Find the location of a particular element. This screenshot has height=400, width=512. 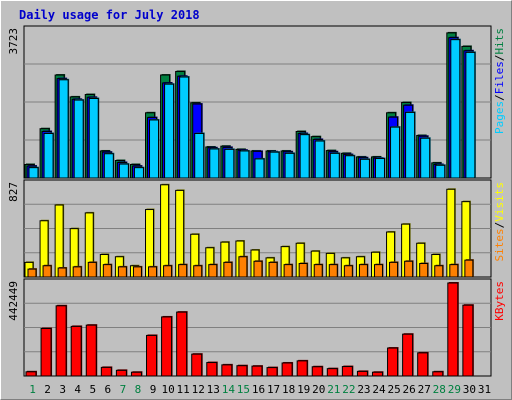

x-tick-label-30: 30 is located at coordinates (469, 389).